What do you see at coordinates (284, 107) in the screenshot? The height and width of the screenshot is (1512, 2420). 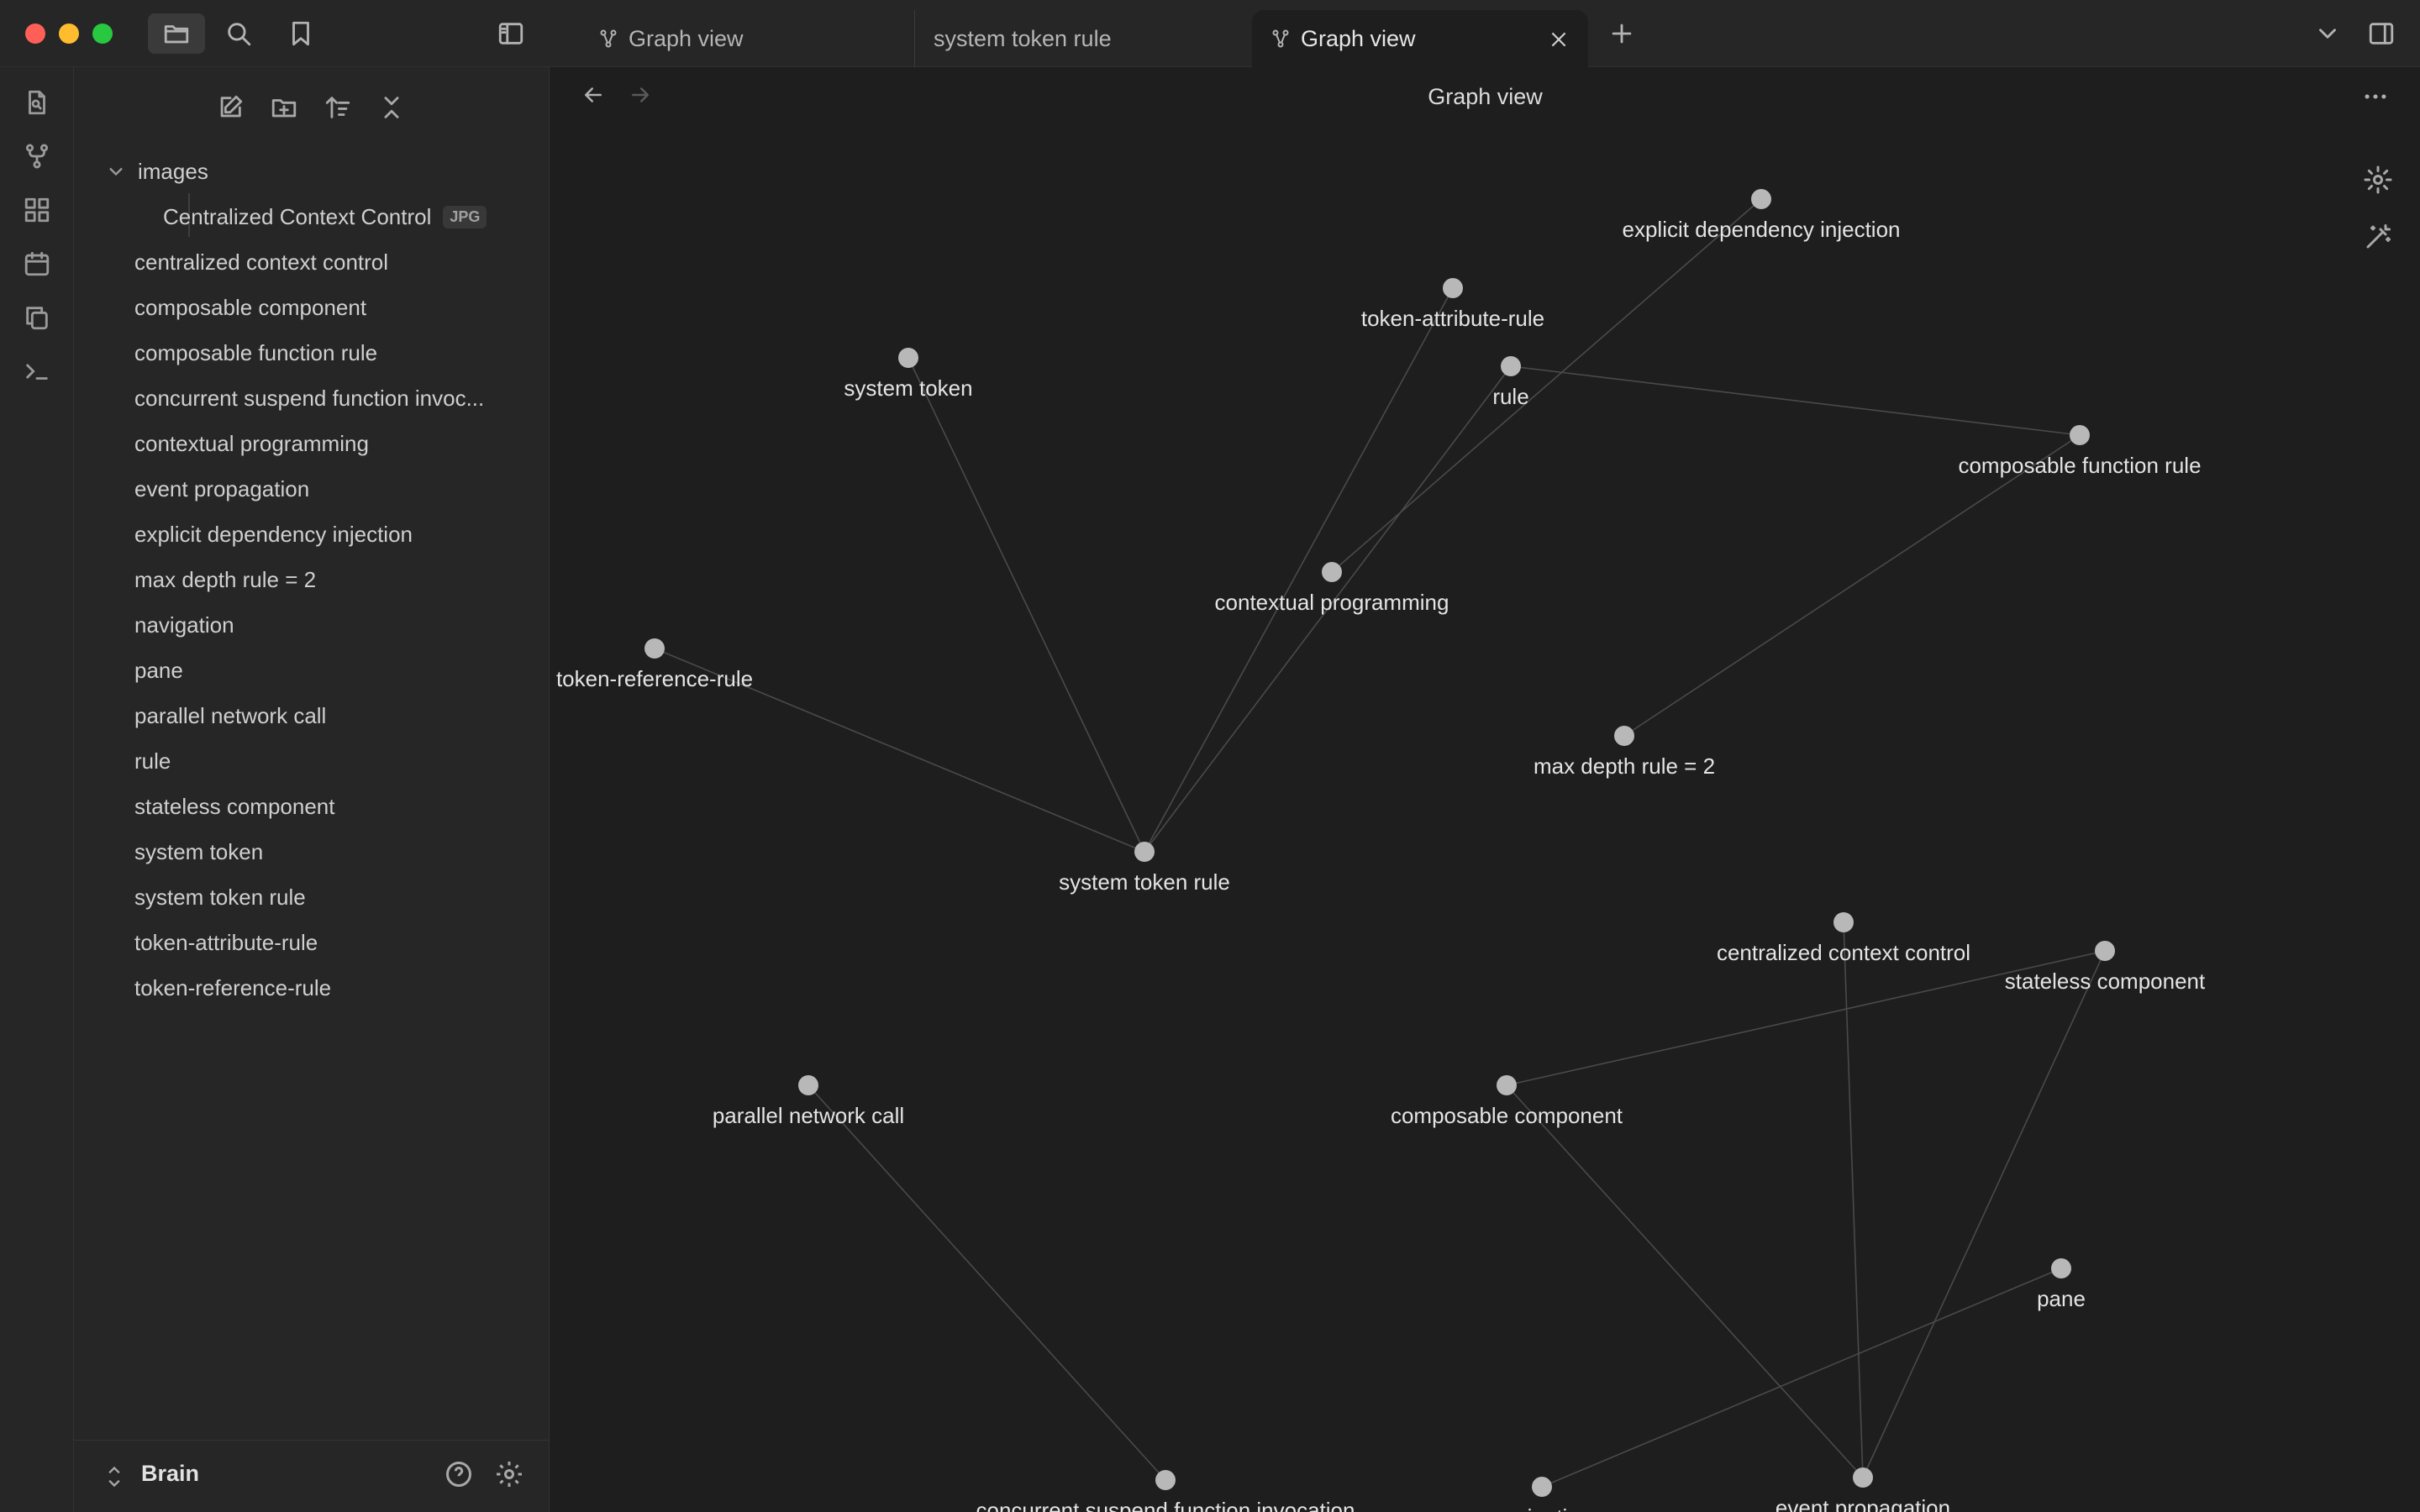 I see `new-folder-button` at bounding box center [284, 107].